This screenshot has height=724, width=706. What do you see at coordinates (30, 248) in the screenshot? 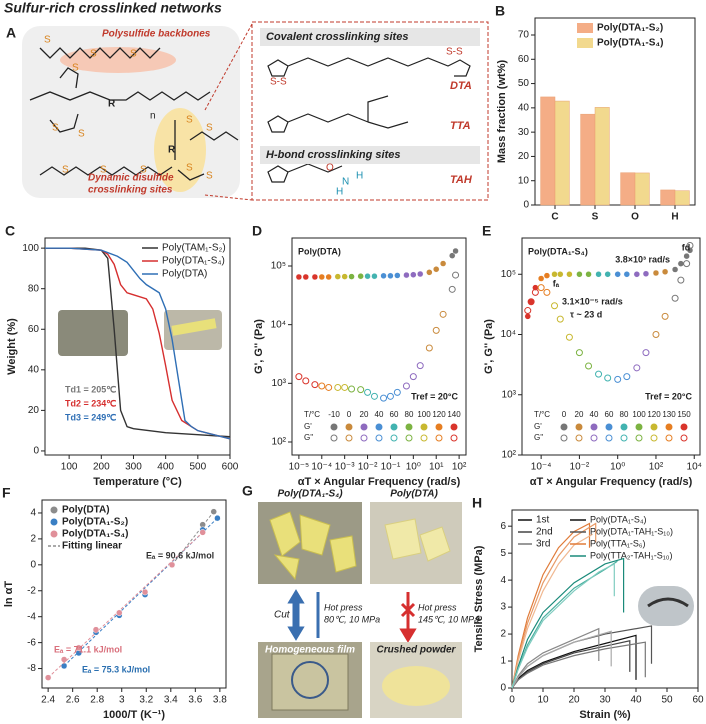
I see `y-tick-label: 100` at bounding box center [30, 248].